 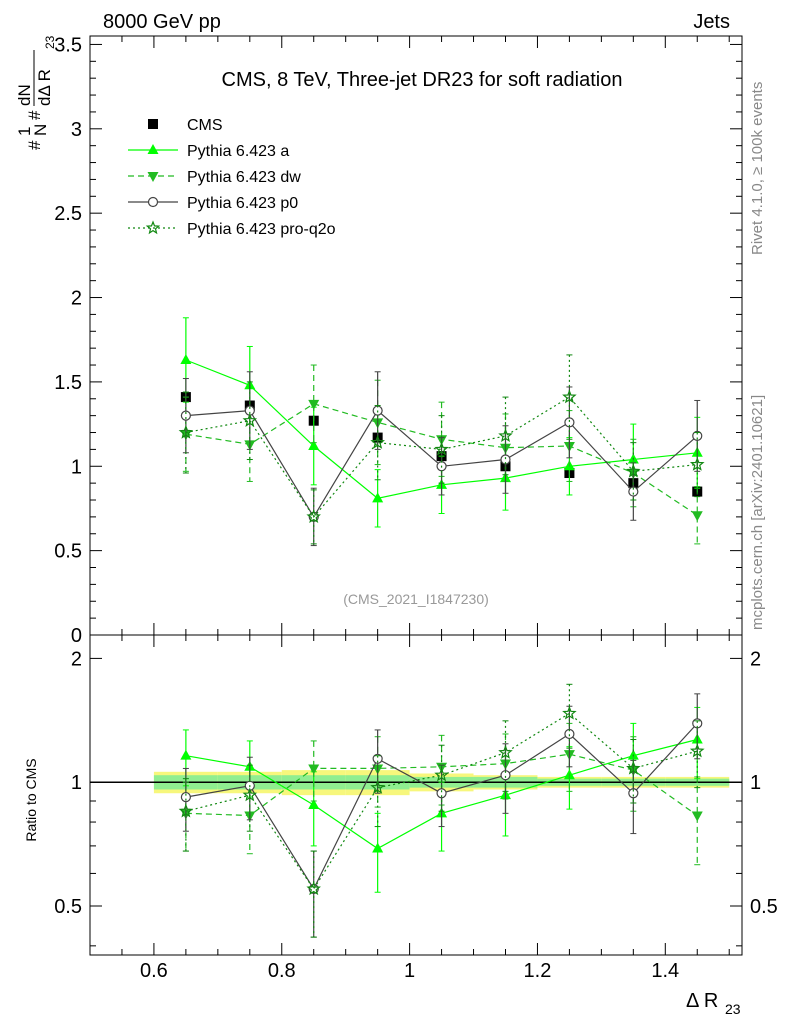 I want to click on legend-label: Pythia 6.423 pro-q2o, so click(x=261, y=229).